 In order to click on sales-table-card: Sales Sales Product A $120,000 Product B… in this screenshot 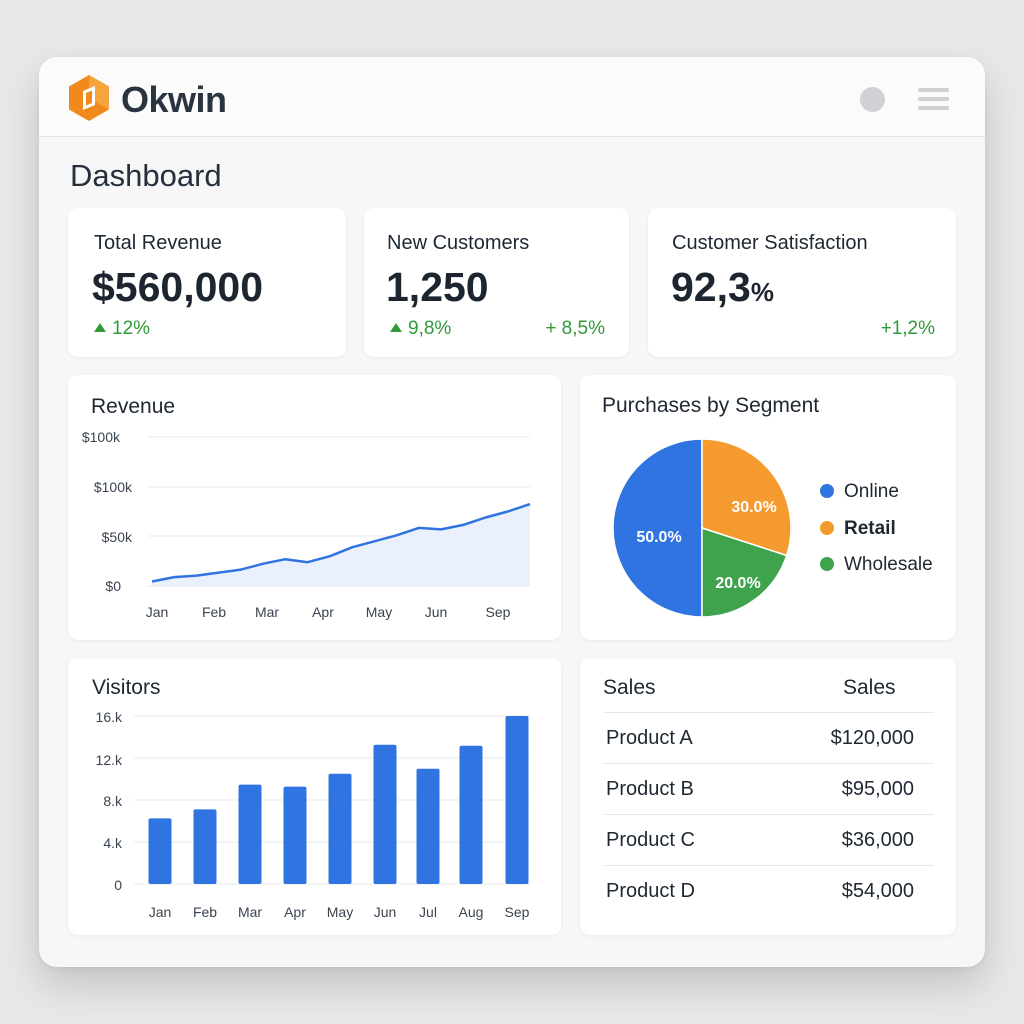, I will do `click(768, 796)`.